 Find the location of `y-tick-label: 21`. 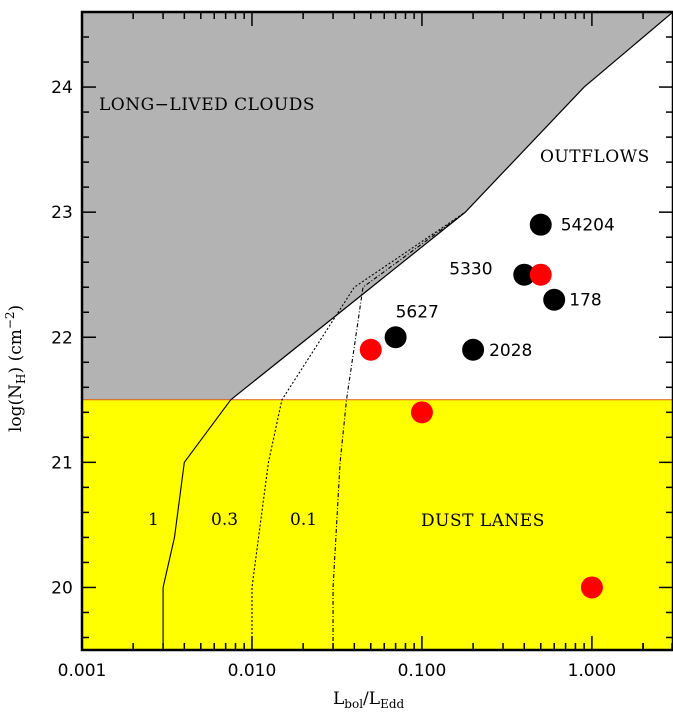

y-tick-label: 21 is located at coordinates (62, 463).